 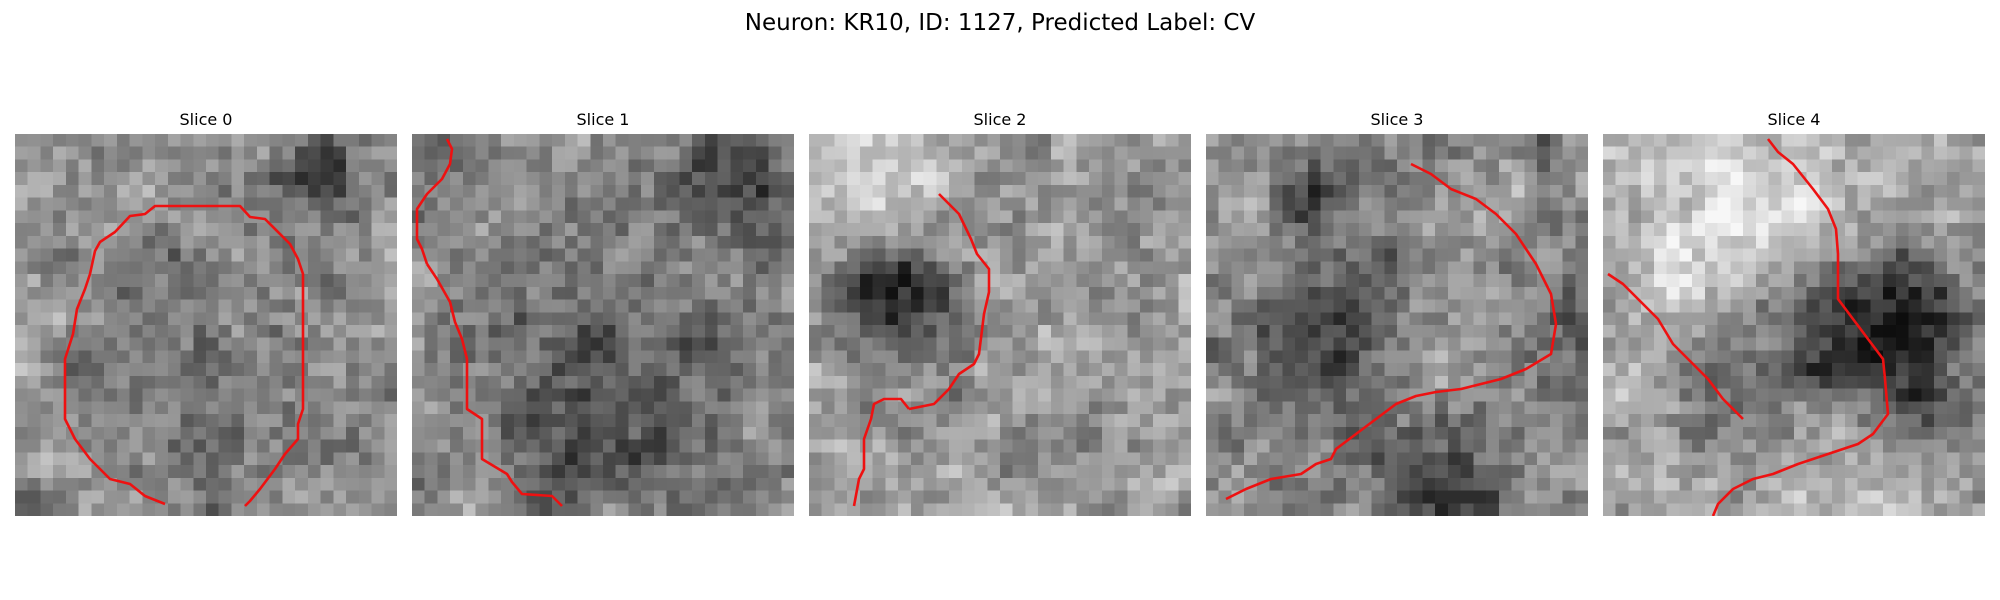 I want to click on slice-panel-0: Slice 0, so click(x=206, y=313).